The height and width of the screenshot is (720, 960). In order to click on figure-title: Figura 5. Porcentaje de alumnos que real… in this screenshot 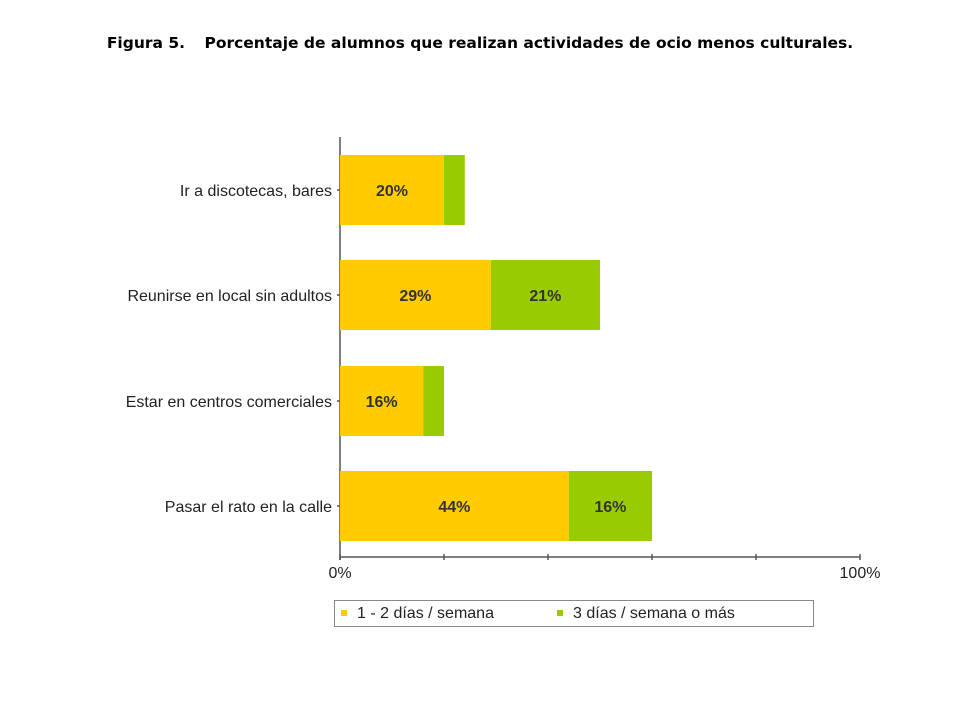, I will do `click(480, 43)`.